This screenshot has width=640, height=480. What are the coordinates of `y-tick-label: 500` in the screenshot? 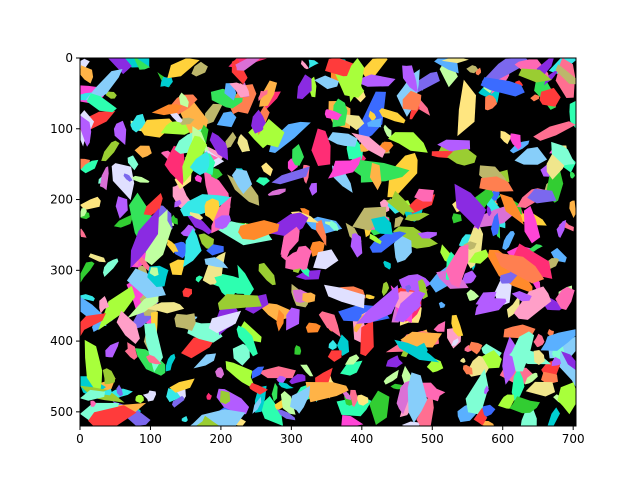 It's located at (61, 412).